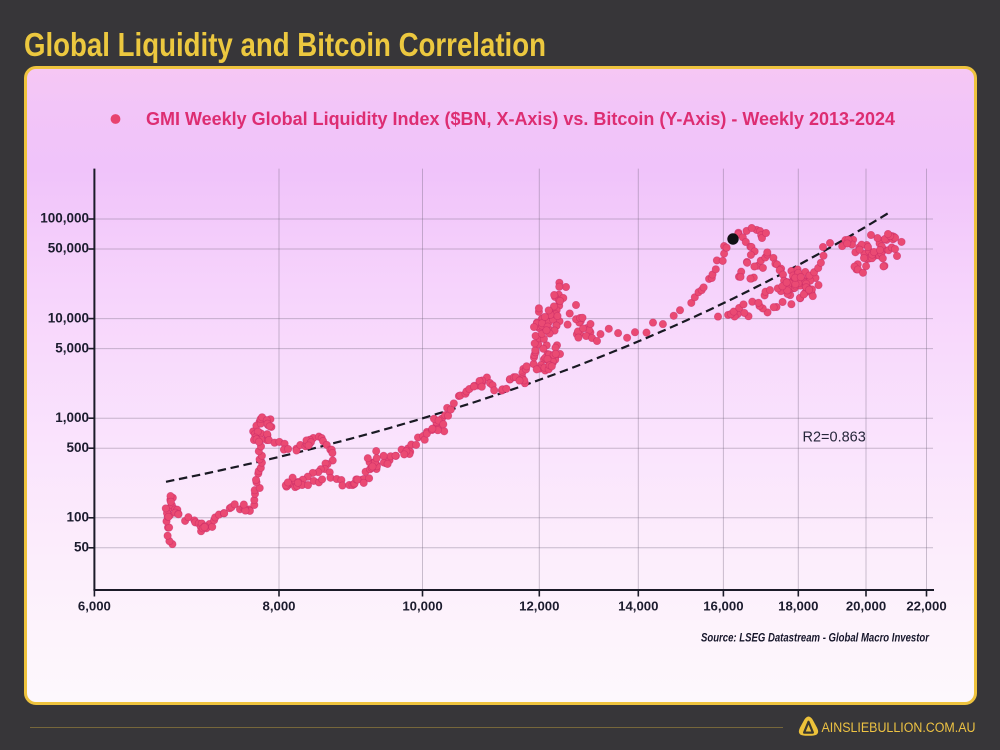 This screenshot has width=1000, height=750. What do you see at coordinates (285, 44) in the screenshot?
I see `svg-text:Global Liquidity and Bitcoin C: Global Liquidity and Bitcoin Correlation` at bounding box center [285, 44].